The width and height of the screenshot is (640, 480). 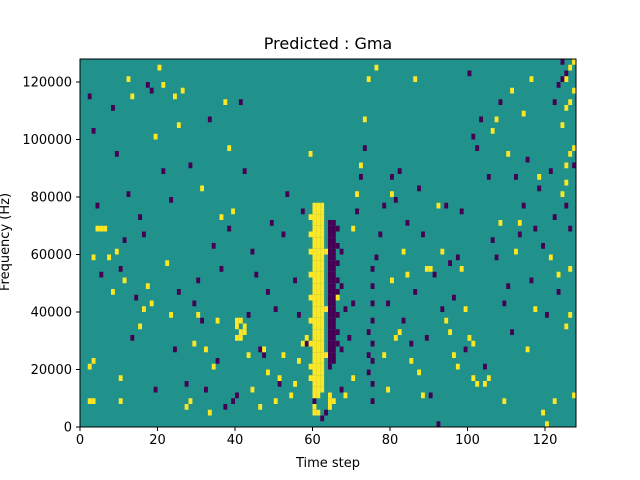 What do you see at coordinates (157, 440) in the screenshot?
I see `x-tick-label: 20` at bounding box center [157, 440].